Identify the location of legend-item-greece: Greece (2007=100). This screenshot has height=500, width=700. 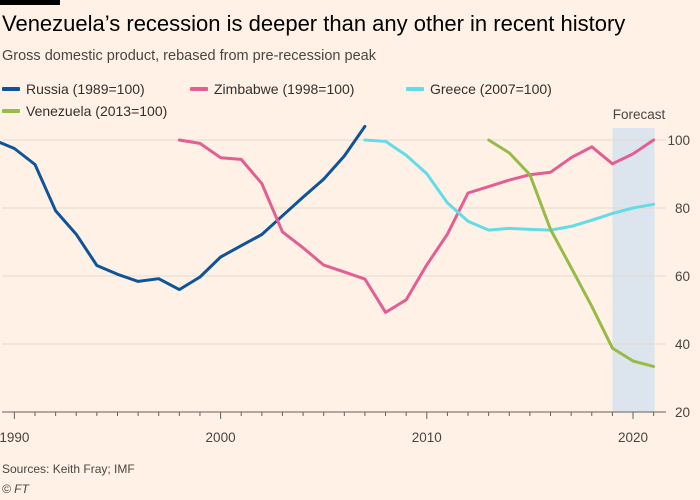
(479, 89).